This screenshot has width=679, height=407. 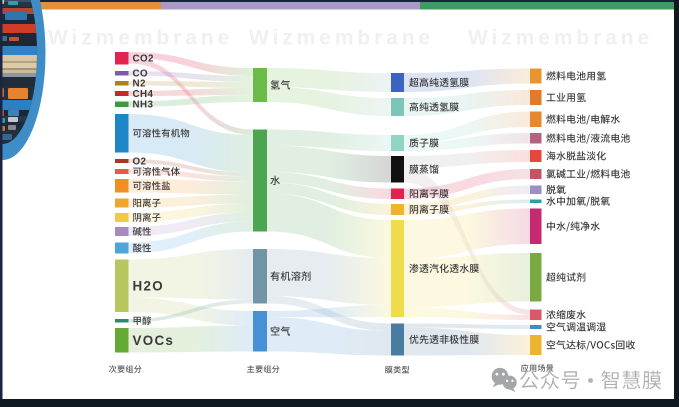 I want to click on svg-text: H2O, so click(x=148, y=285).